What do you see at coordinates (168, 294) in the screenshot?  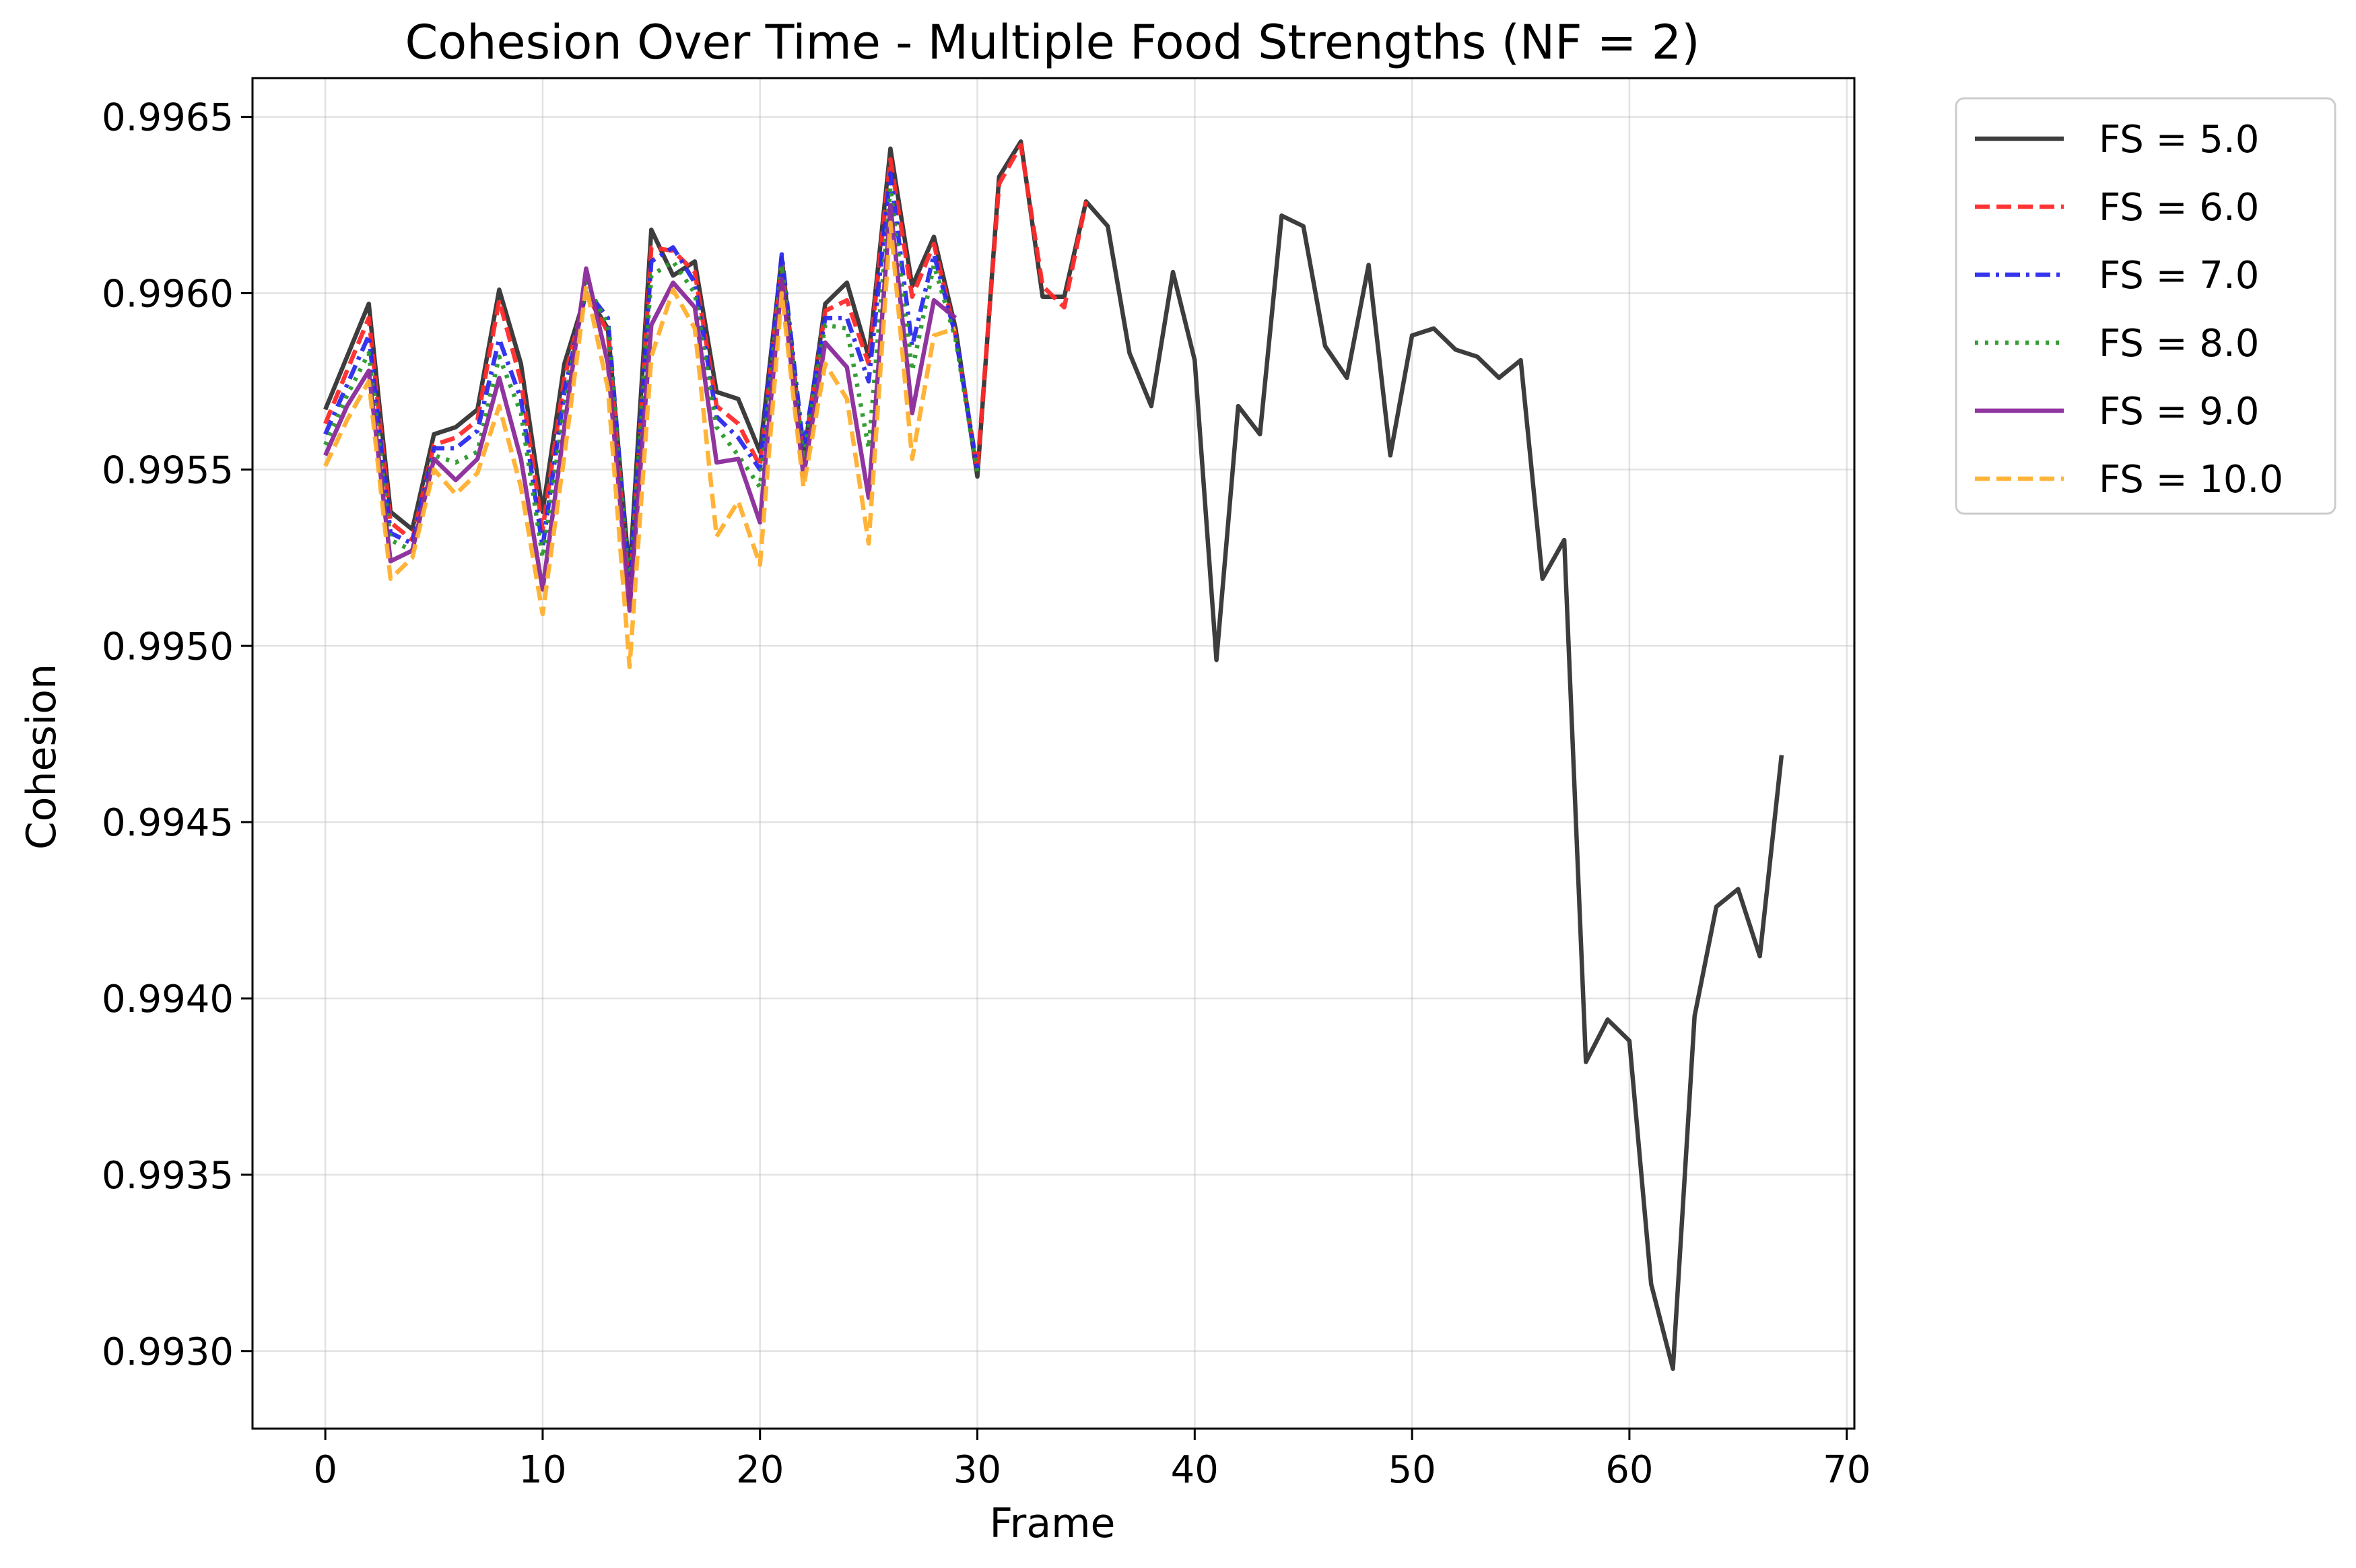 I see `y-tick-label: 0.9960` at bounding box center [168, 294].